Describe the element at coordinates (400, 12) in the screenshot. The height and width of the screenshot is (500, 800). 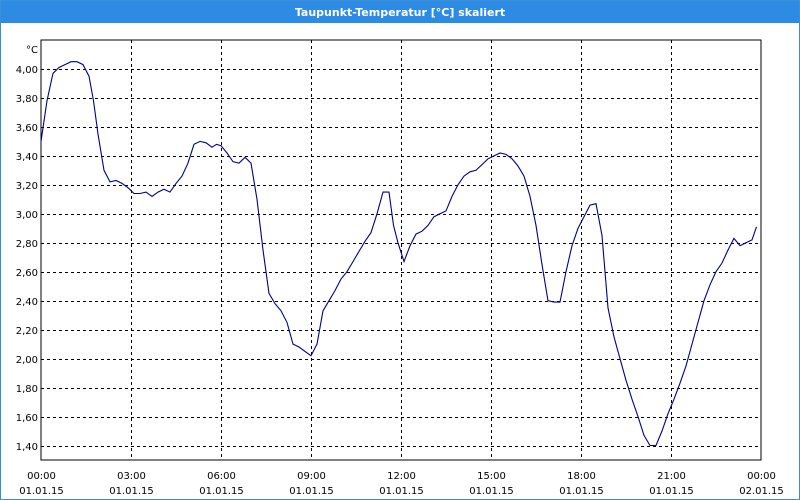
I see `window-title: Taupunkt-Temperatur [°C] skaliert` at that location.